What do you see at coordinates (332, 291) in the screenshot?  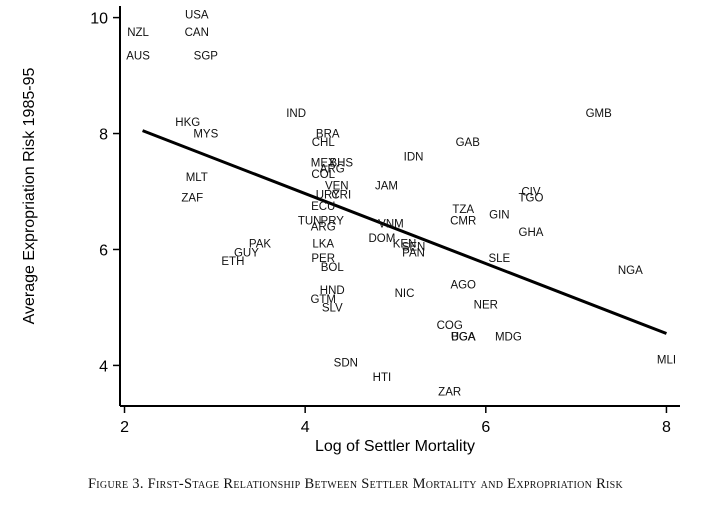 I see `point-label-hnd: HND` at bounding box center [332, 291].